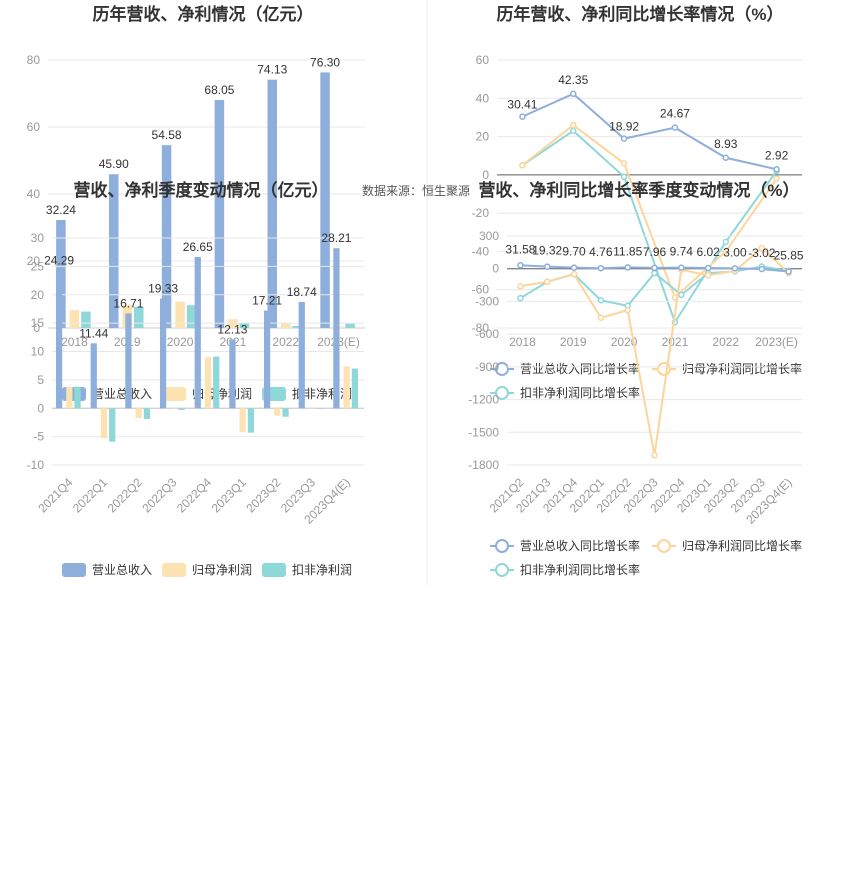 The image size is (850, 892). I want to click on bar-value-label: 74.13, so click(272, 70).